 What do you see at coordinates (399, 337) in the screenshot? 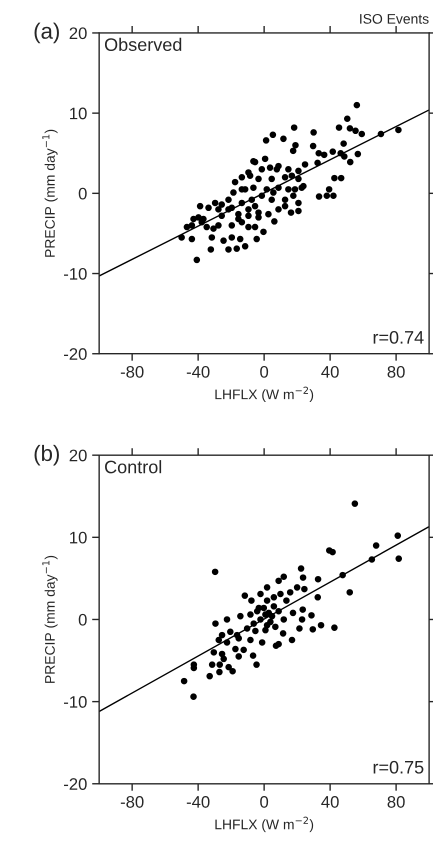
I see `annotation: r=0.74` at bounding box center [399, 337].